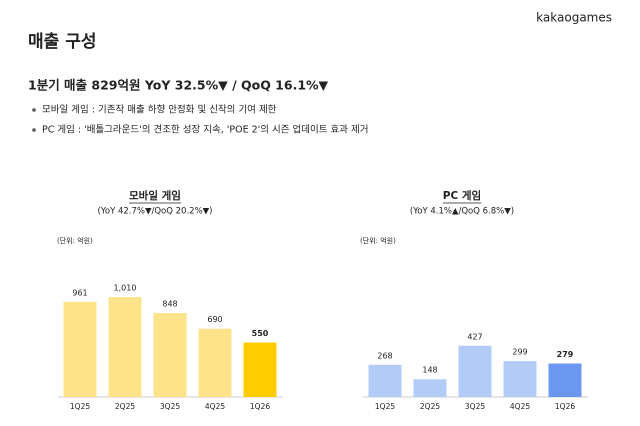 The width and height of the screenshot is (640, 426). Describe the element at coordinates (565, 354) in the screenshot. I see `value-label: 279` at that location.